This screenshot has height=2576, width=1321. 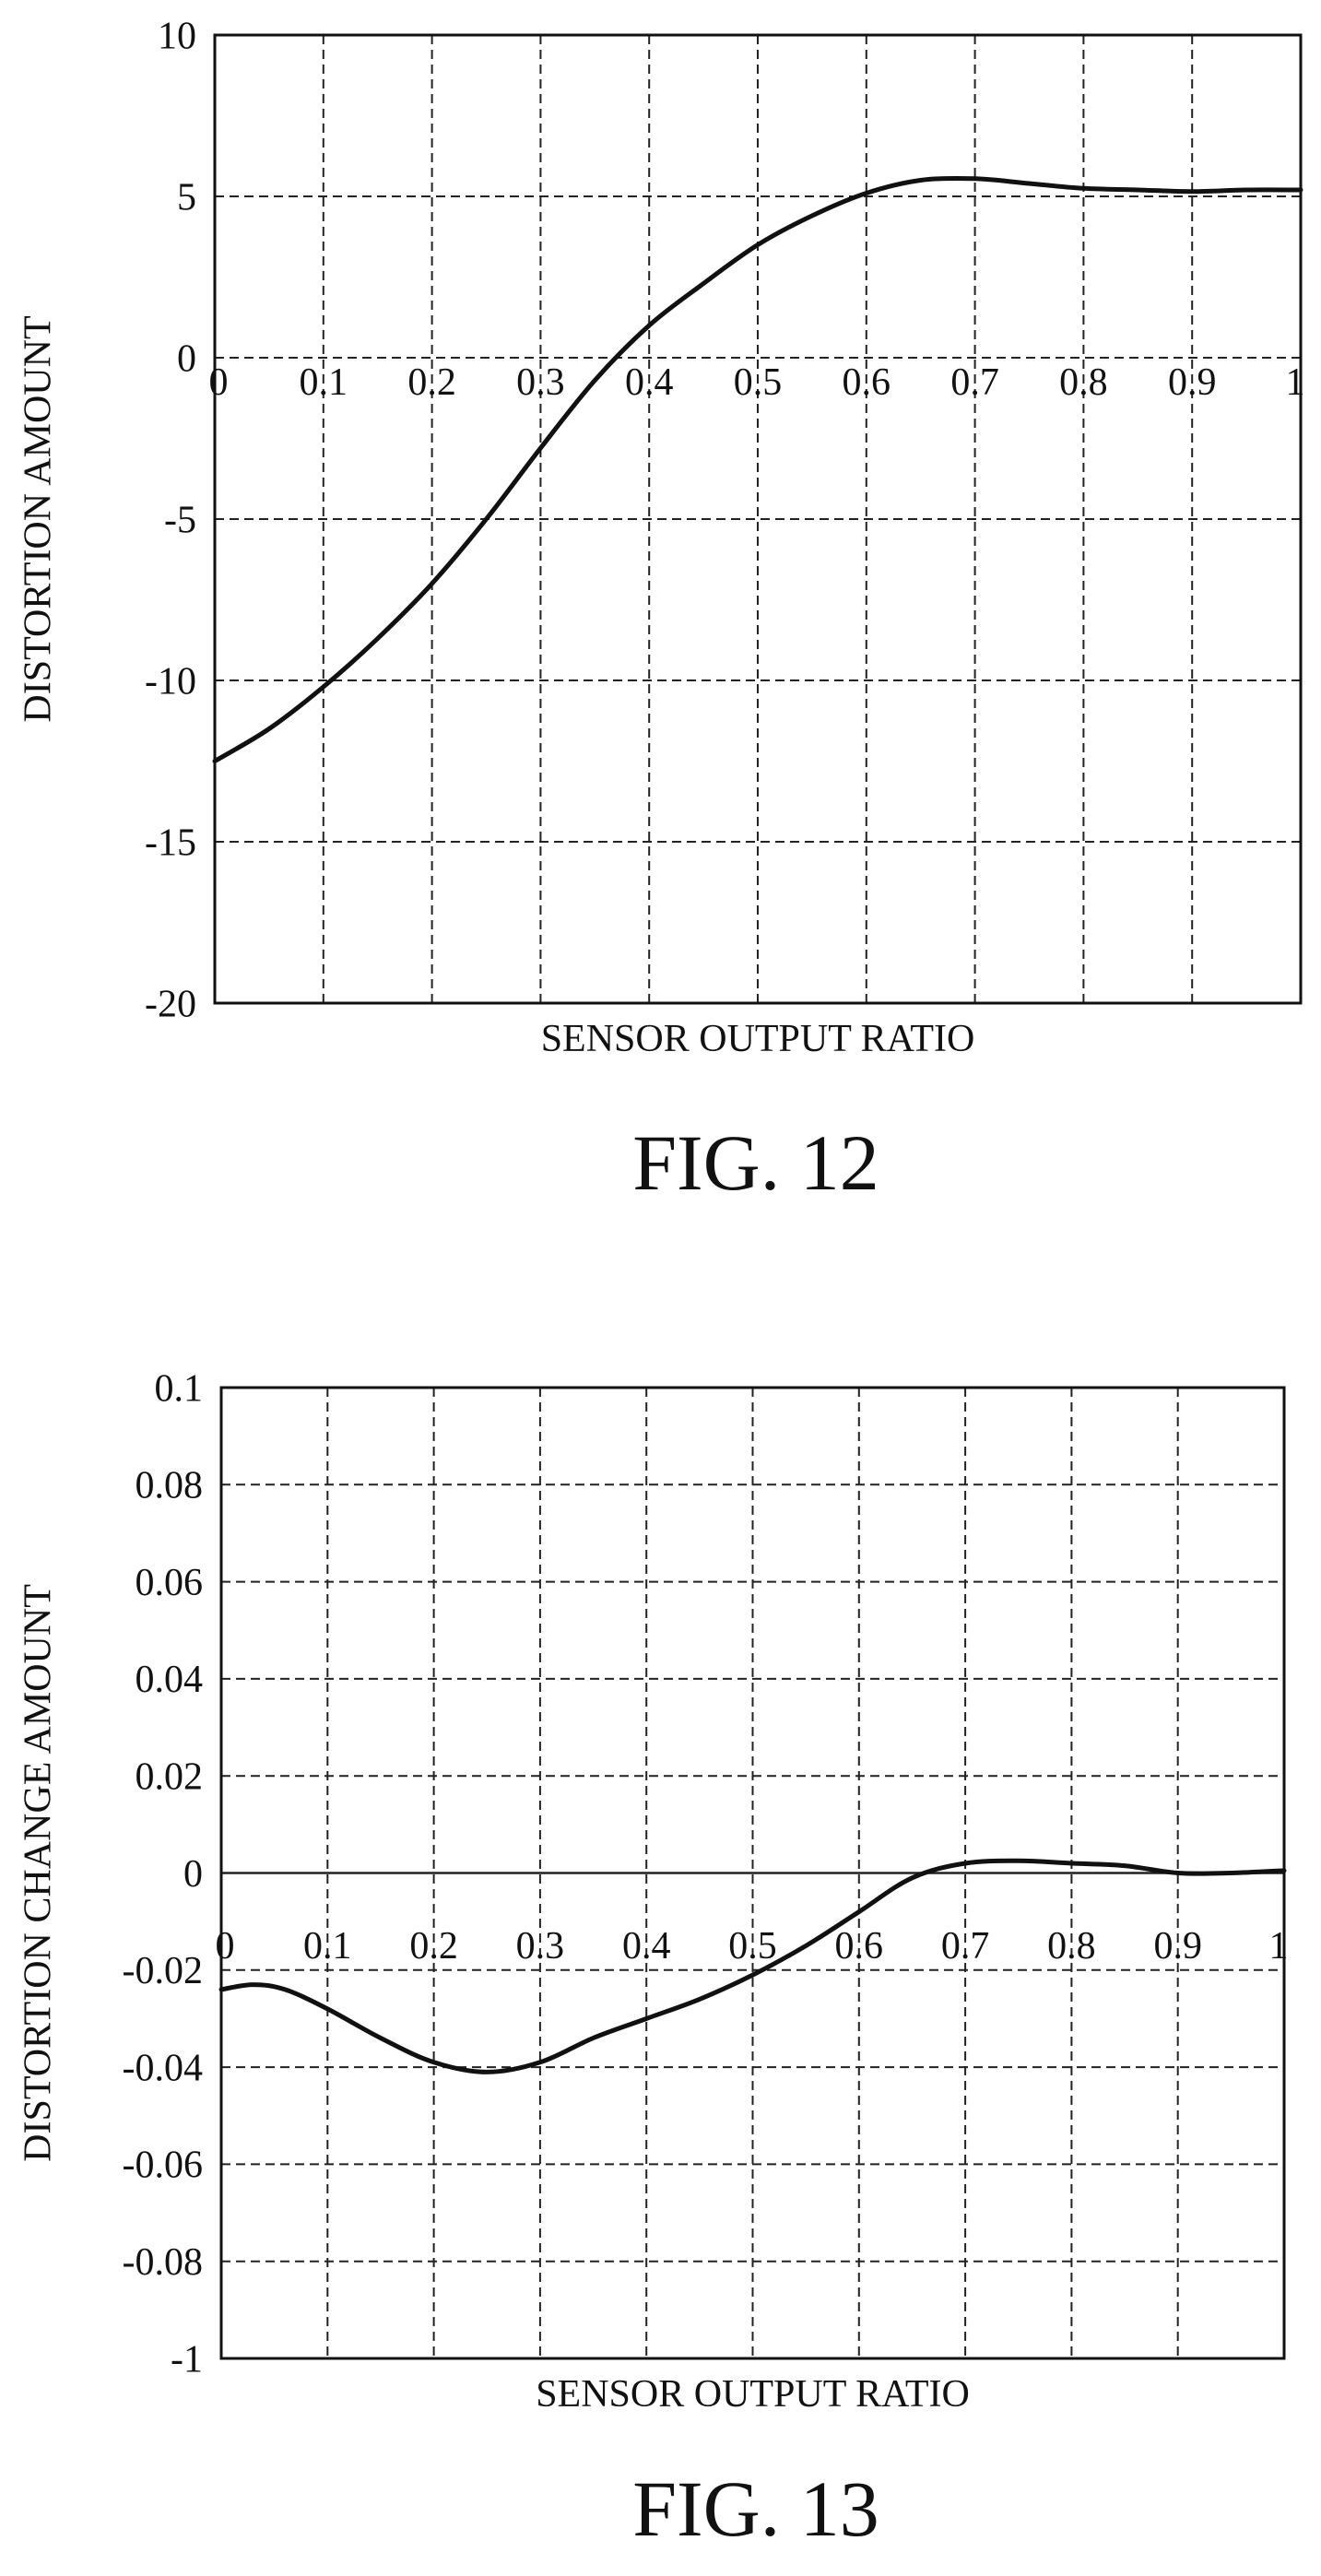 I want to click on y-tick-label: 0.08, so click(x=170, y=1486).